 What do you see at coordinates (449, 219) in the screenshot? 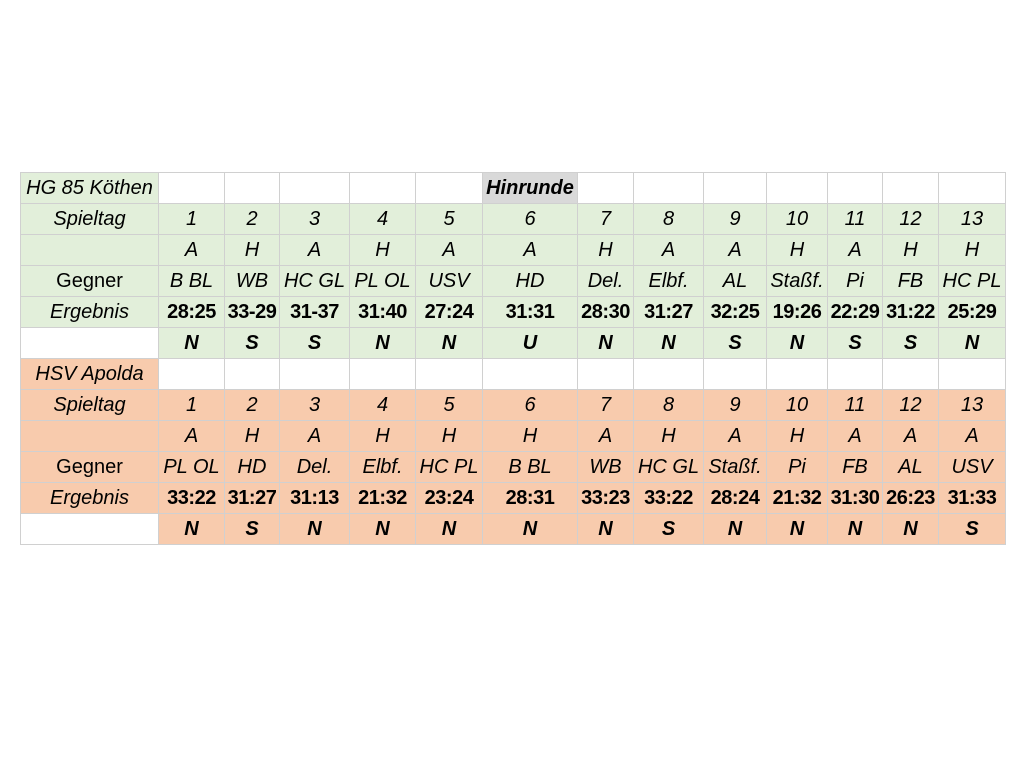
I see `spieltag-number: 5` at bounding box center [449, 219].